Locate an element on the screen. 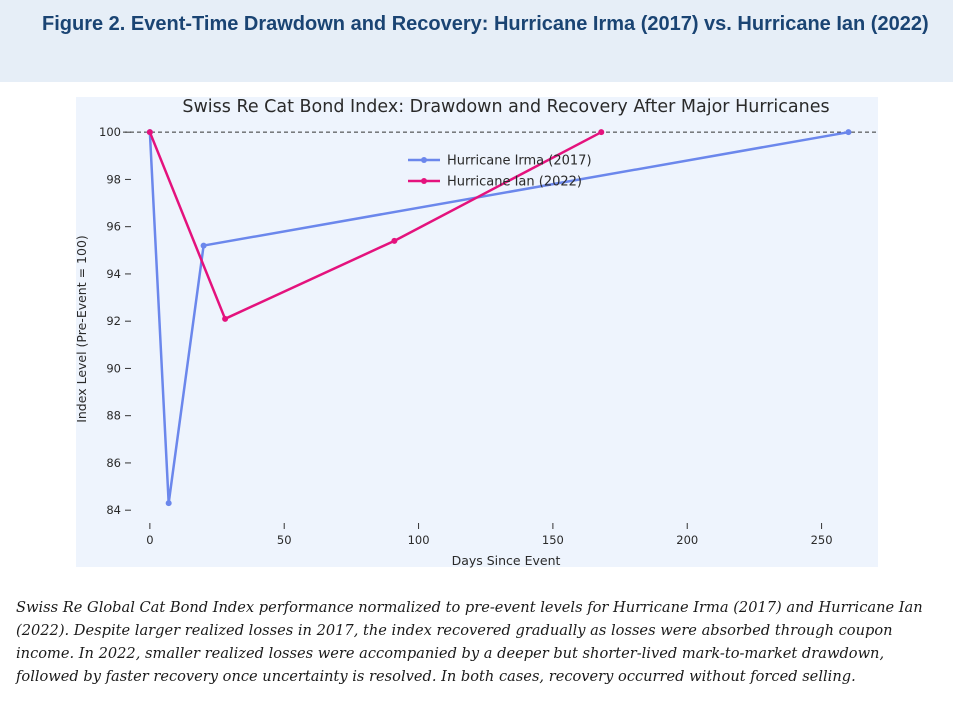 The width and height of the screenshot is (953, 714). x-axis: 0 50 100 150 200 250 is located at coordinates (489, 535).